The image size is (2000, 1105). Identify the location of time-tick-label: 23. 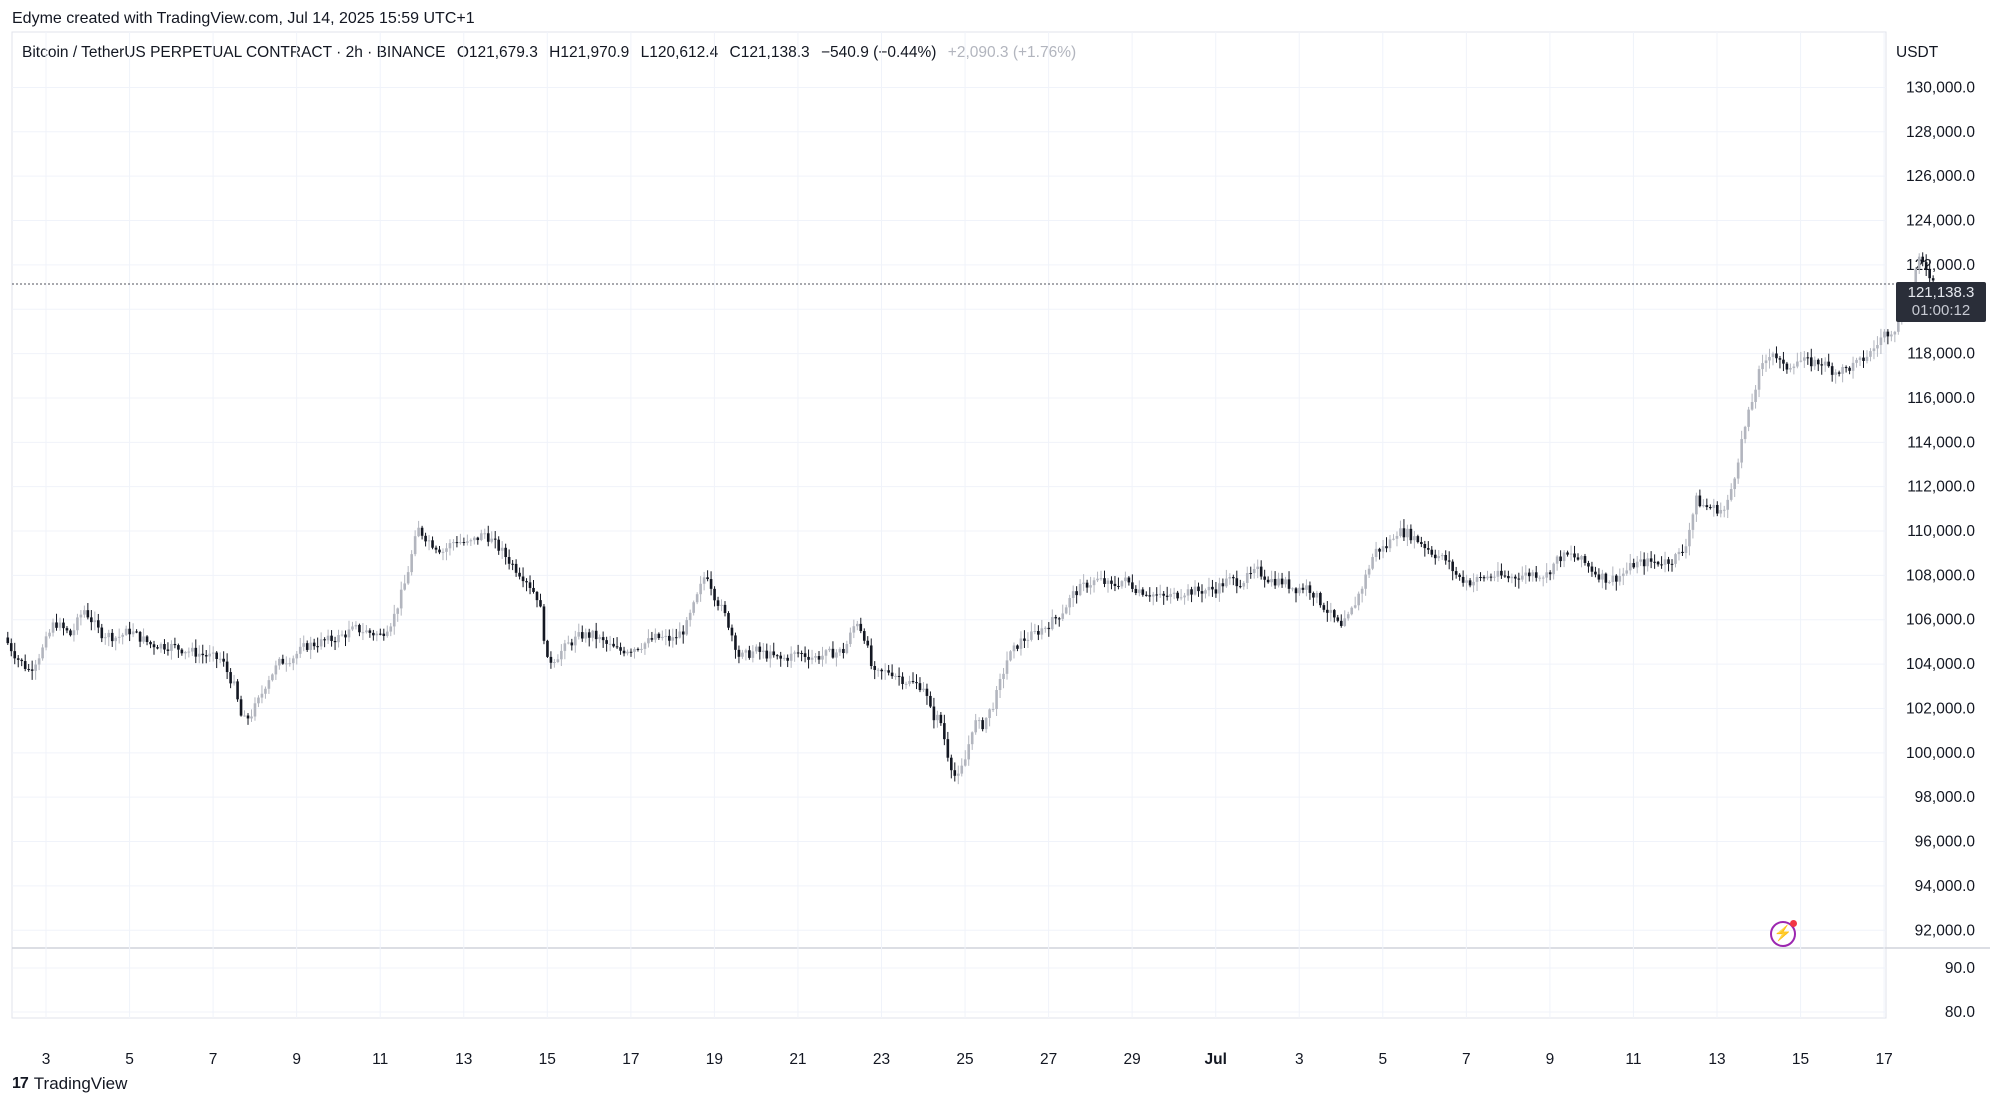
(881, 1059).